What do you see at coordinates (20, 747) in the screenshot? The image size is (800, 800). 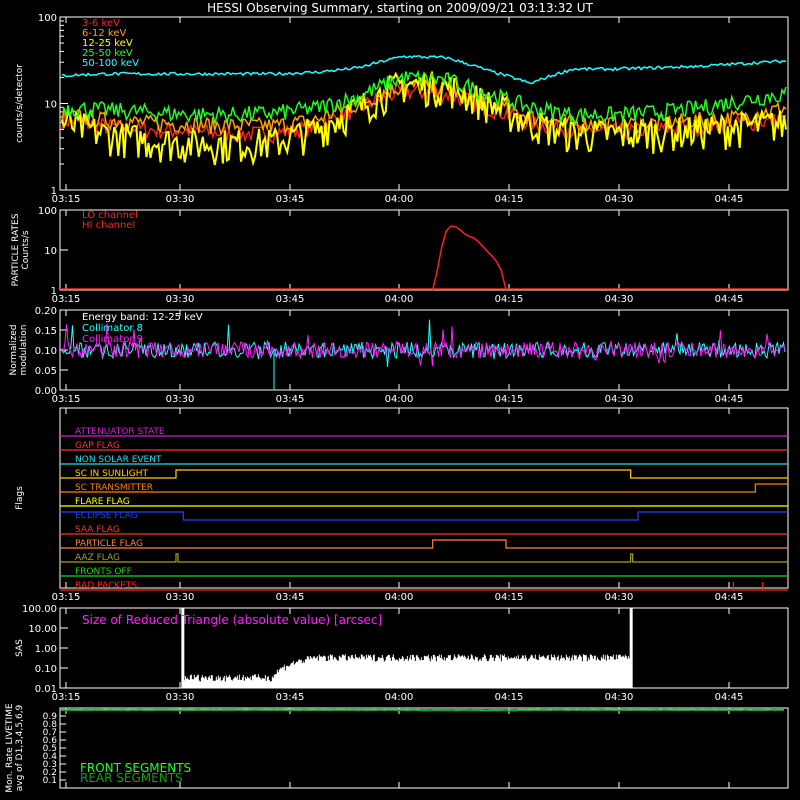 I see `ylabel-line: avg of D1,3,4,5,6,9` at bounding box center [20, 747].